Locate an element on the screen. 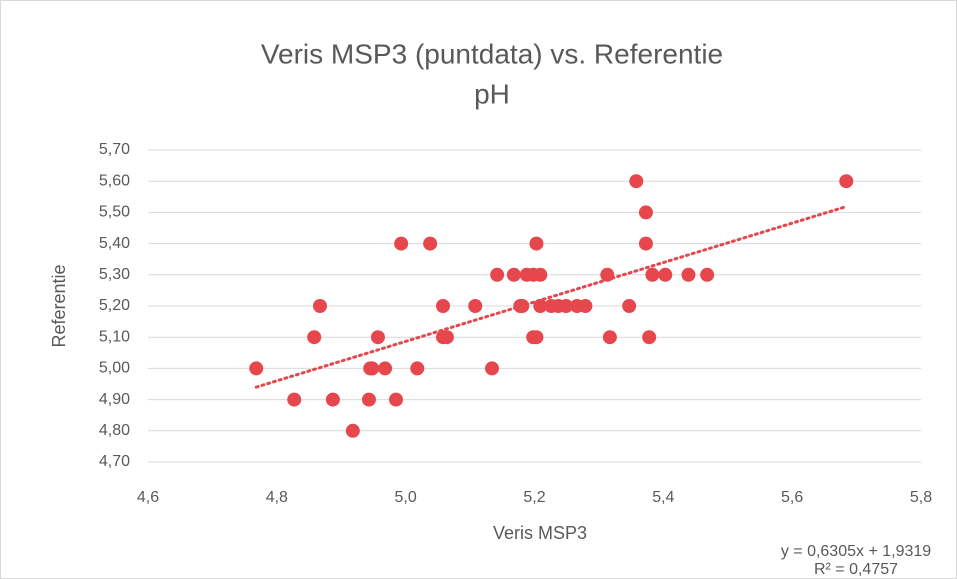  x-tick-label: 4,8 is located at coordinates (277, 497).